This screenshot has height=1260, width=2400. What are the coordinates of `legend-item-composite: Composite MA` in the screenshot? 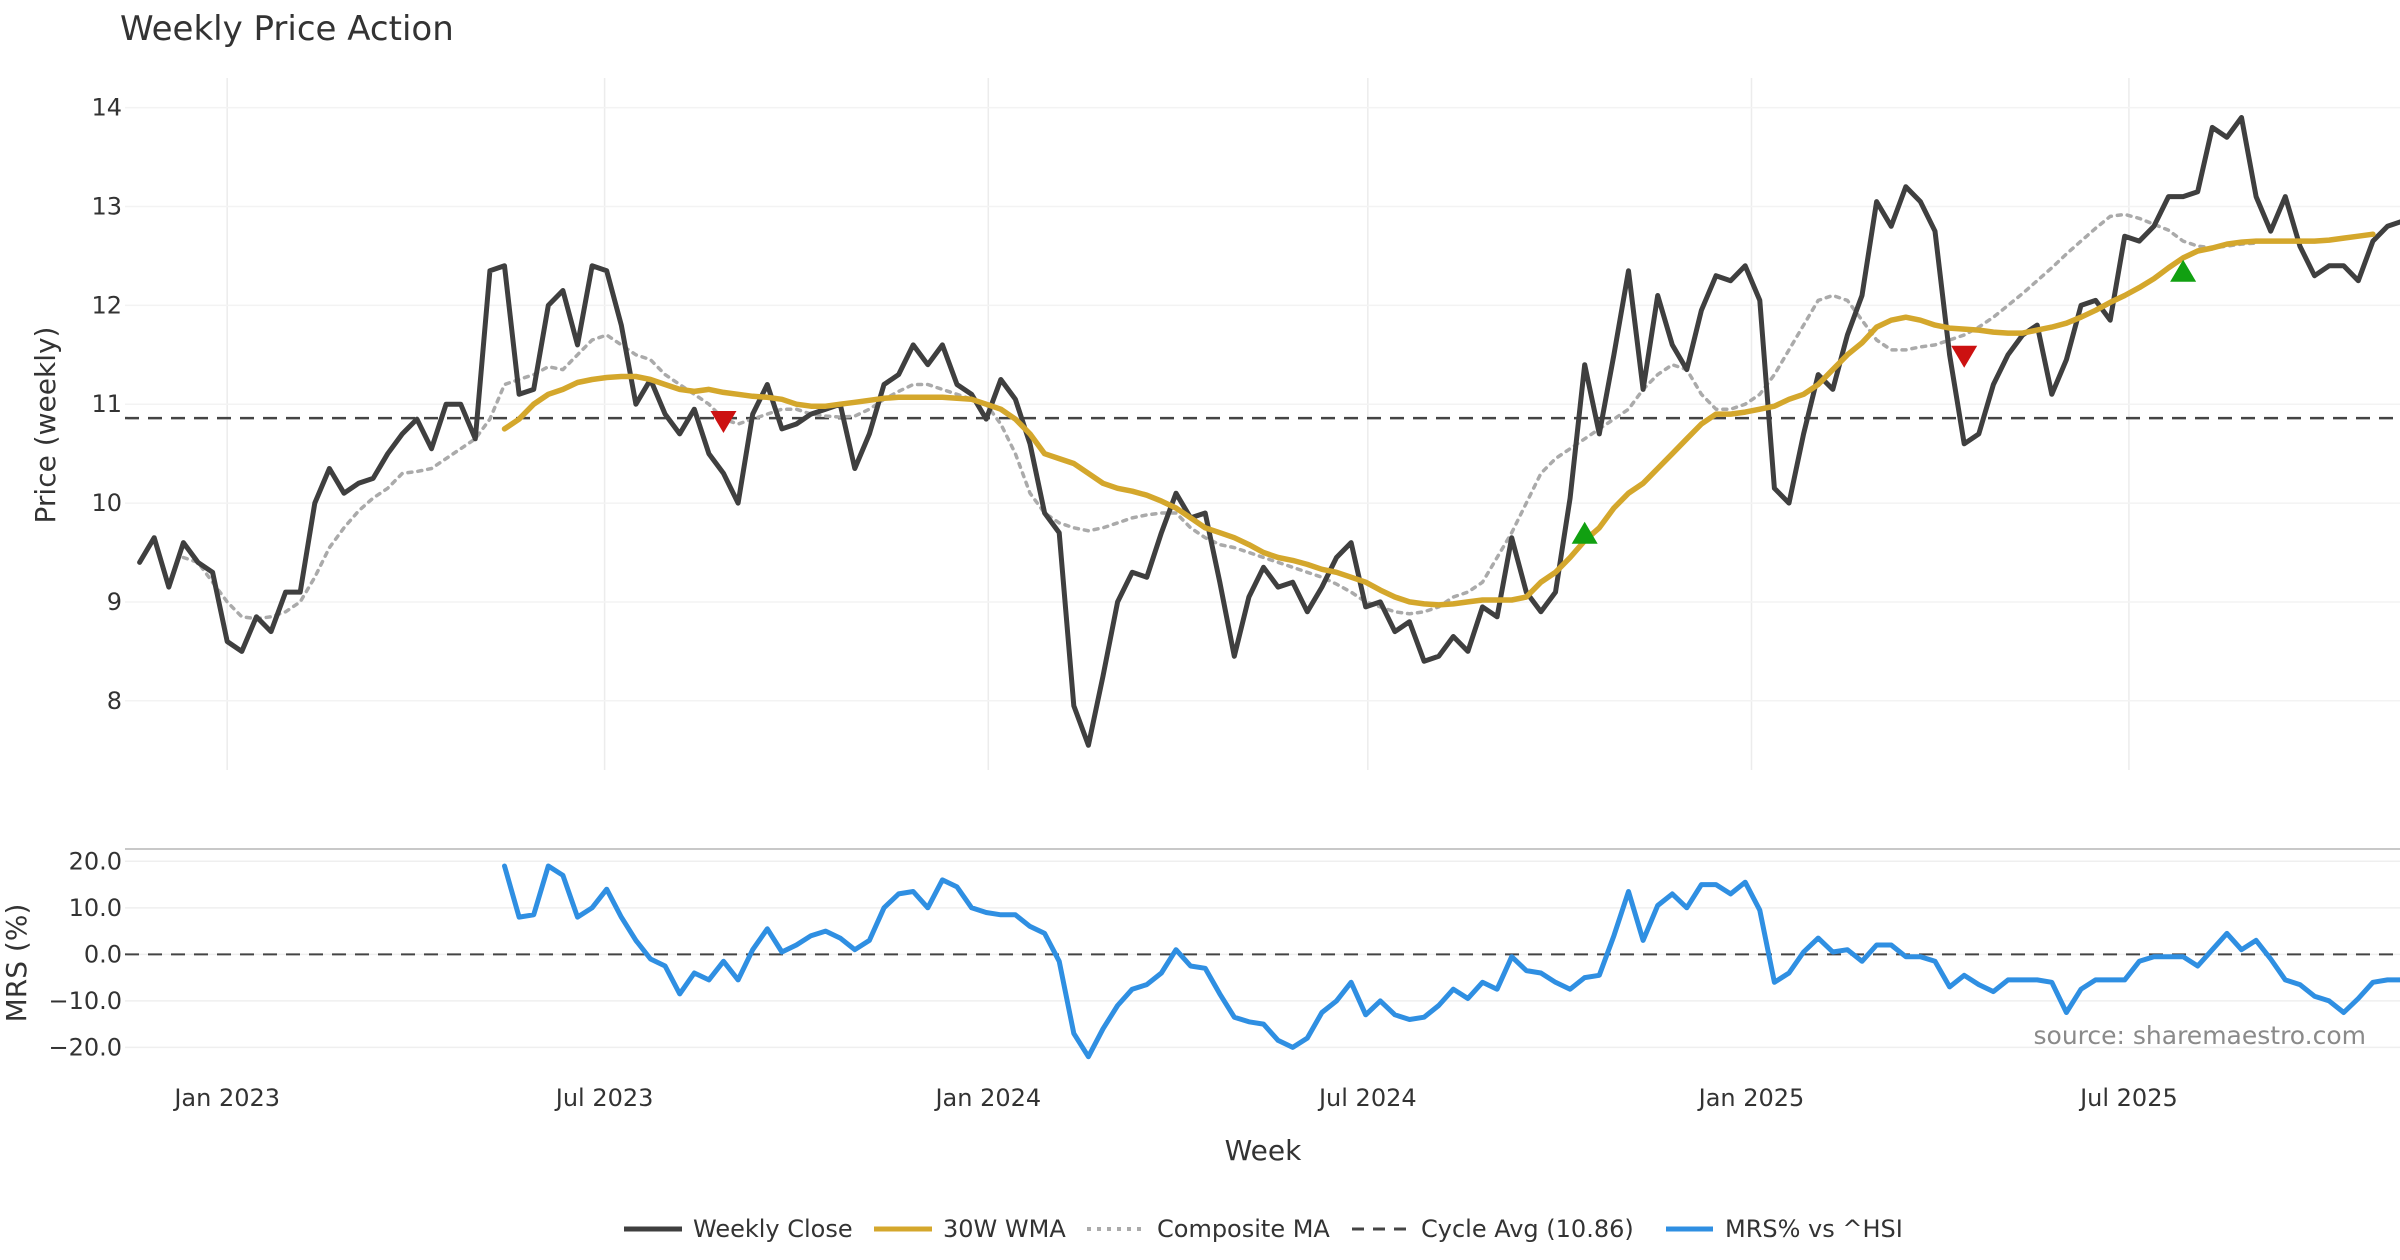 It's located at (1208, 1229).